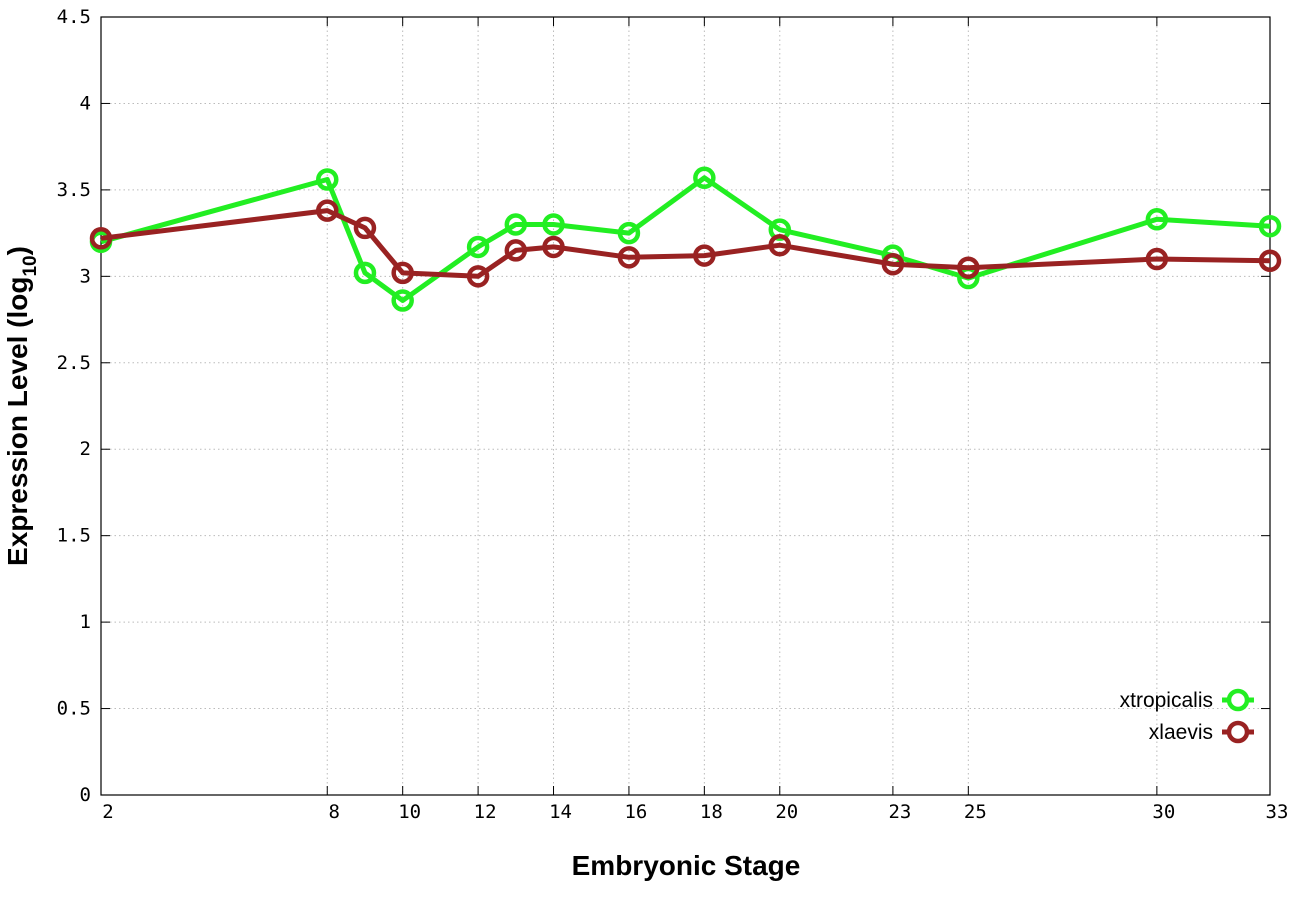 This screenshot has width=1296, height=907. Describe the element at coordinates (74, 709) in the screenshot. I see `y-tick-label: 0.5` at that location.